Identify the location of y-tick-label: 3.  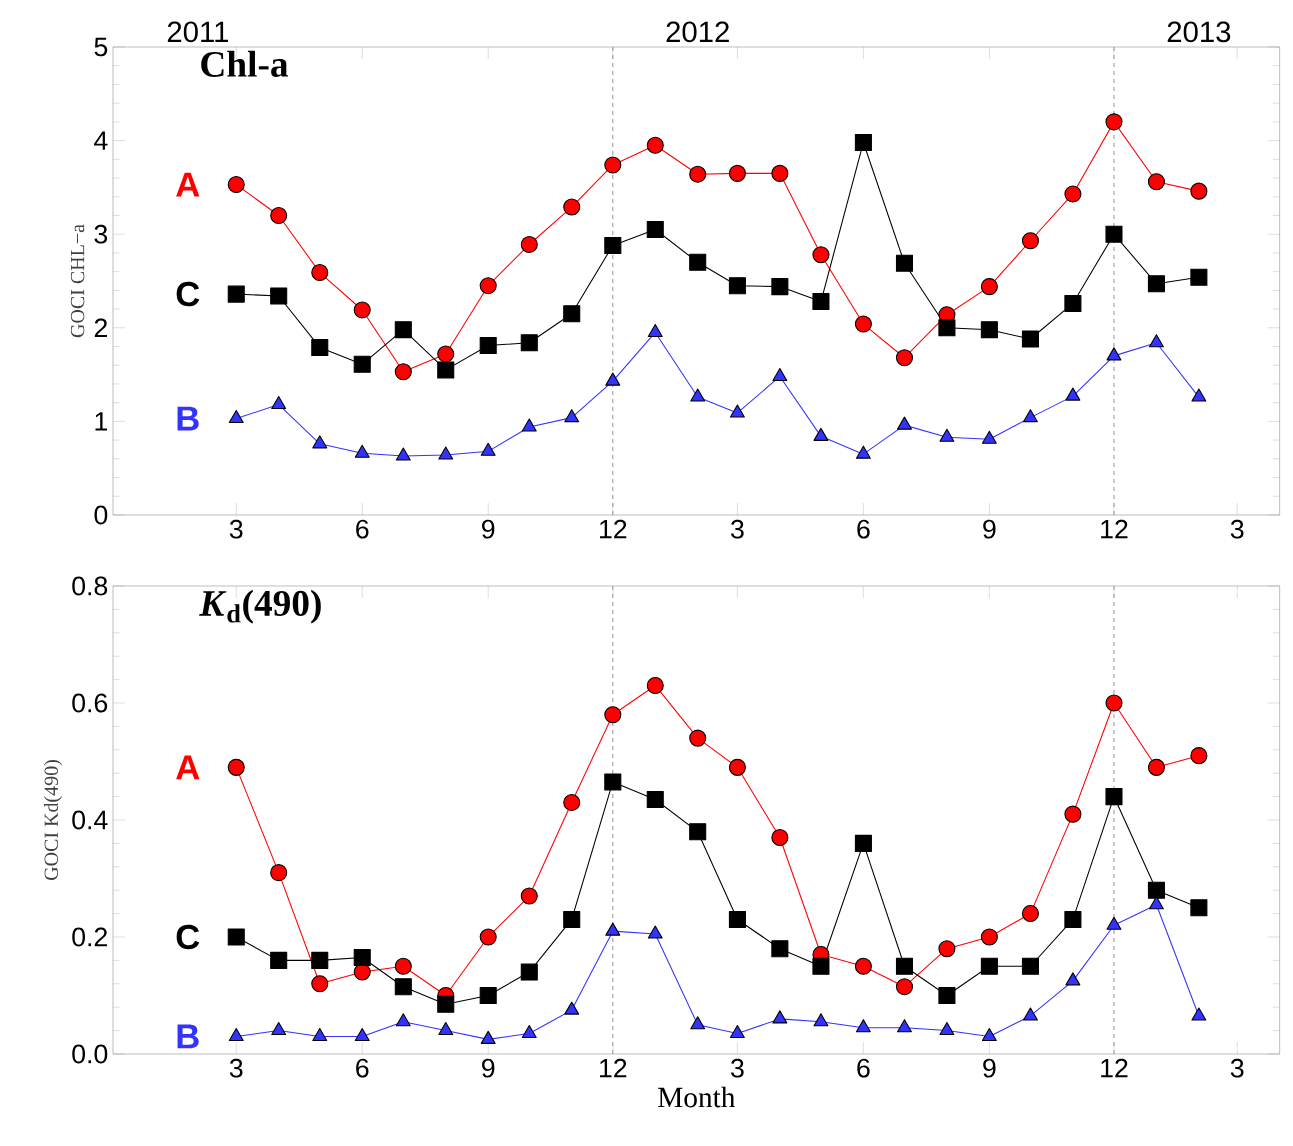
(101, 234).